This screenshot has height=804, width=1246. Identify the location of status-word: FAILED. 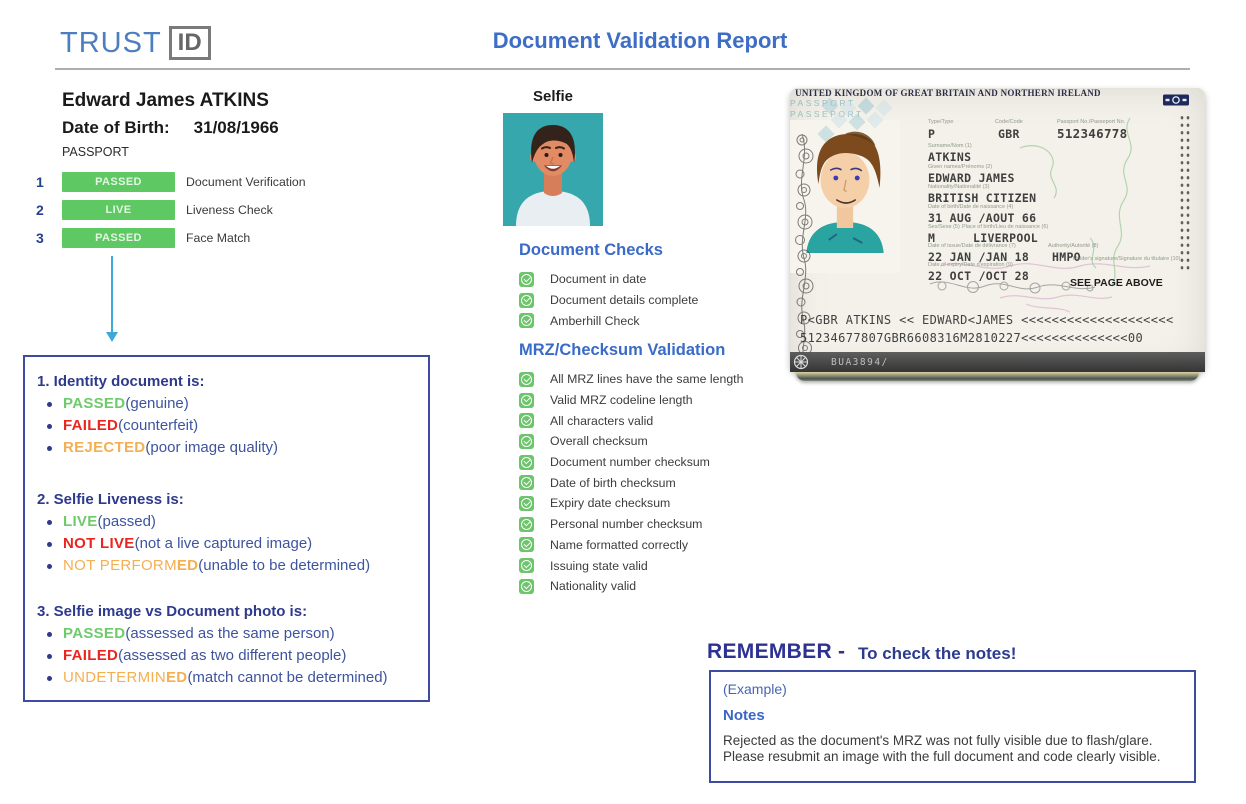
(91, 655).